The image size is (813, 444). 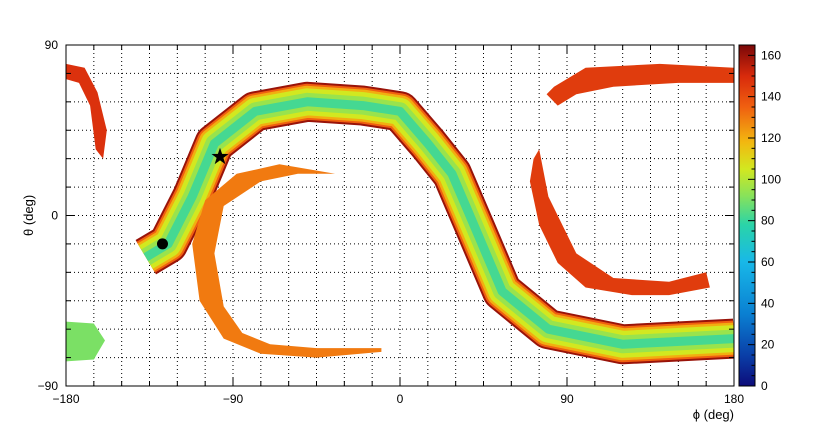 What do you see at coordinates (768, 221) in the screenshot?
I see `colorbar-tick-label: 80` at bounding box center [768, 221].